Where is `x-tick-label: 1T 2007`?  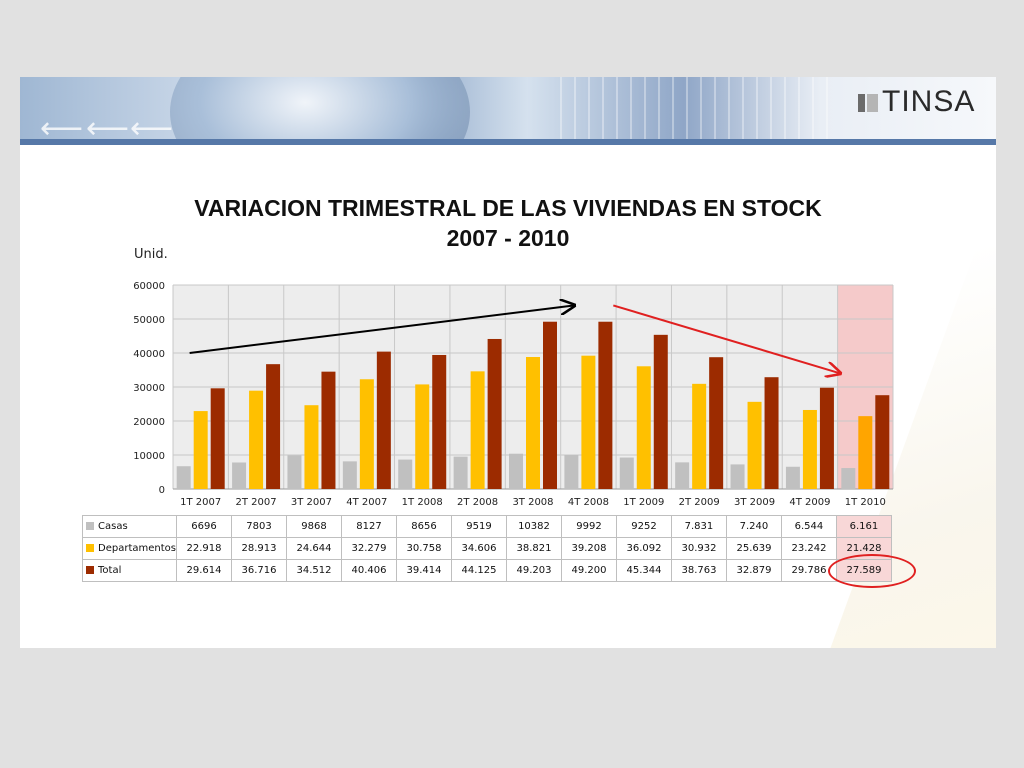
x-tick-label: 1T 2007 is located at coordinates (200, 502).